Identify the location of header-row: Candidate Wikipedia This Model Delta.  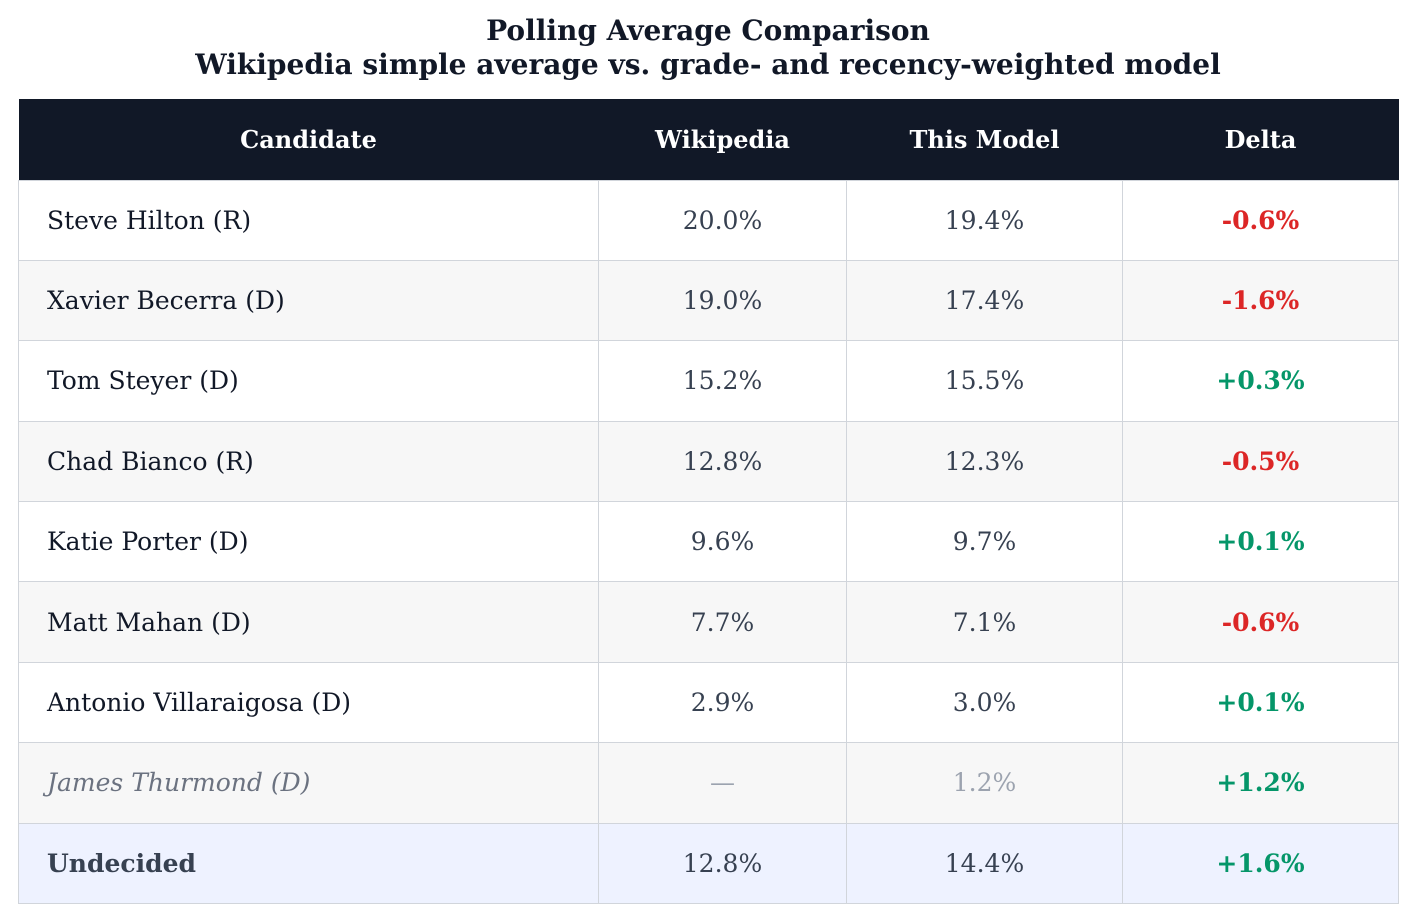
(708, 139).